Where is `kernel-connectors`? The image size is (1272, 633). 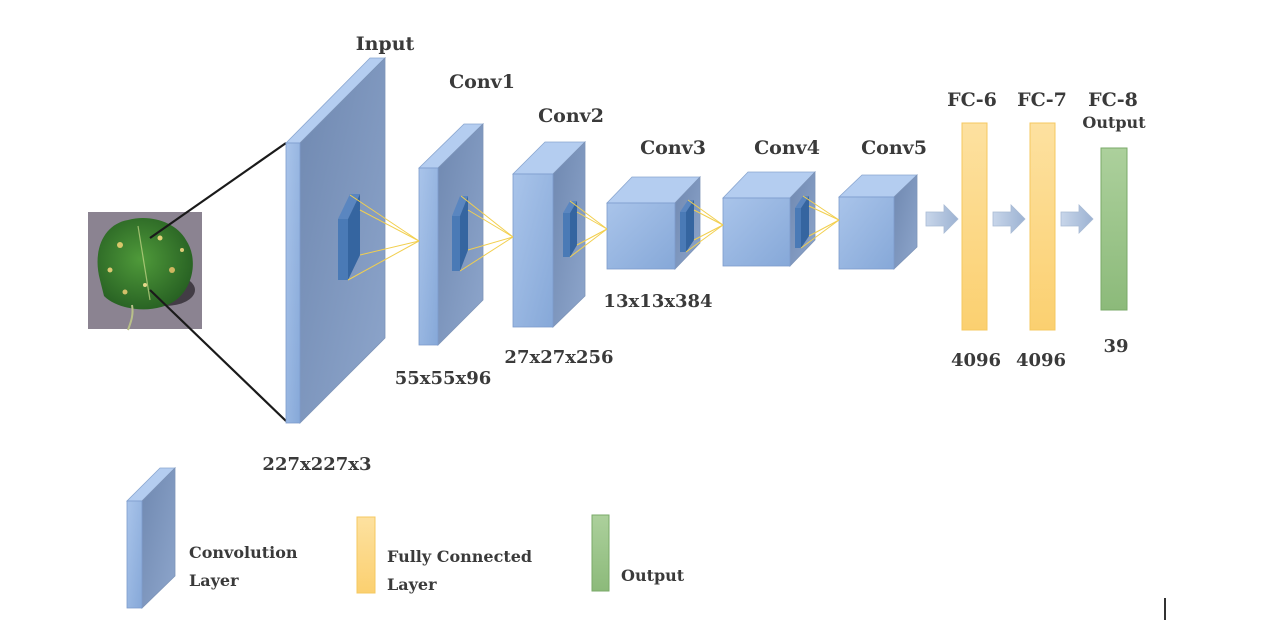
kernel-connectors is located at coordinates (593, 237).